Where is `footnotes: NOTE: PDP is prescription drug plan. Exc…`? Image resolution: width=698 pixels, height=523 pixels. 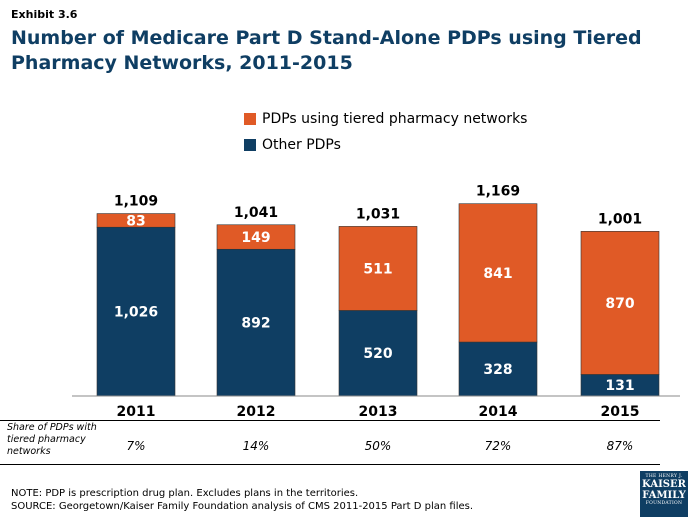
footnotes: NOTE: PDP is prescription drug plan. Exc… is located at coordinates (242, 500).